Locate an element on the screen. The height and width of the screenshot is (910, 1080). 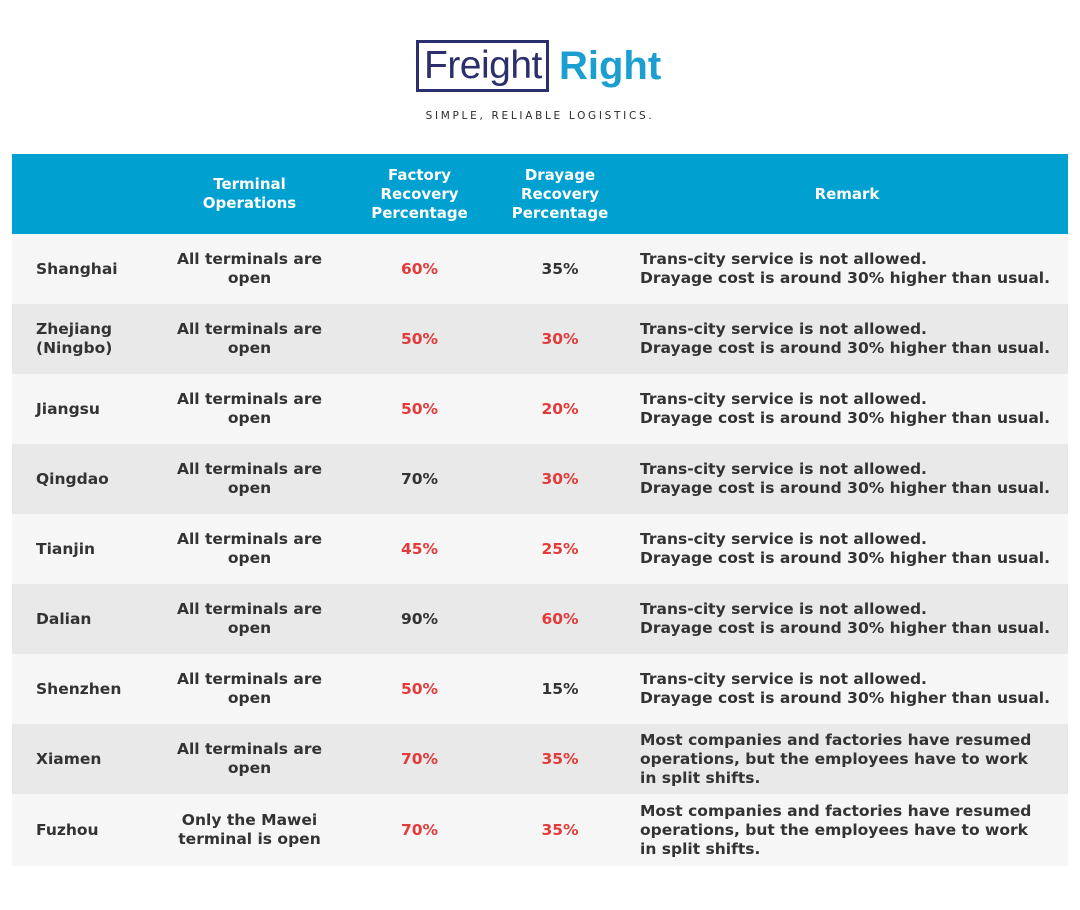
factory-recovery-cell: 60% is located at coordinates (419, 269).